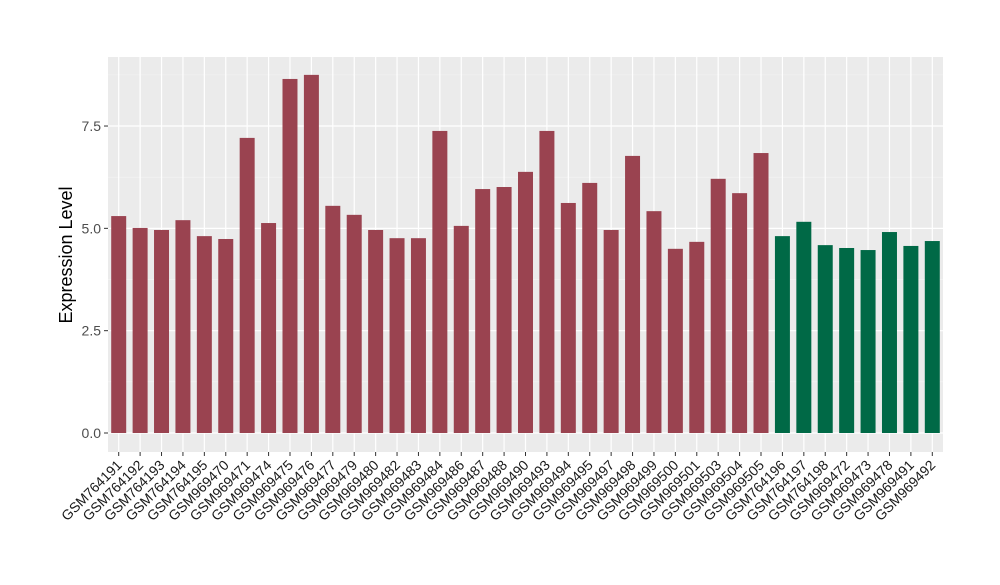  Describe the element at coordinates (247, 285) in the screenshot. I see `bar-GSM969471` at that location.